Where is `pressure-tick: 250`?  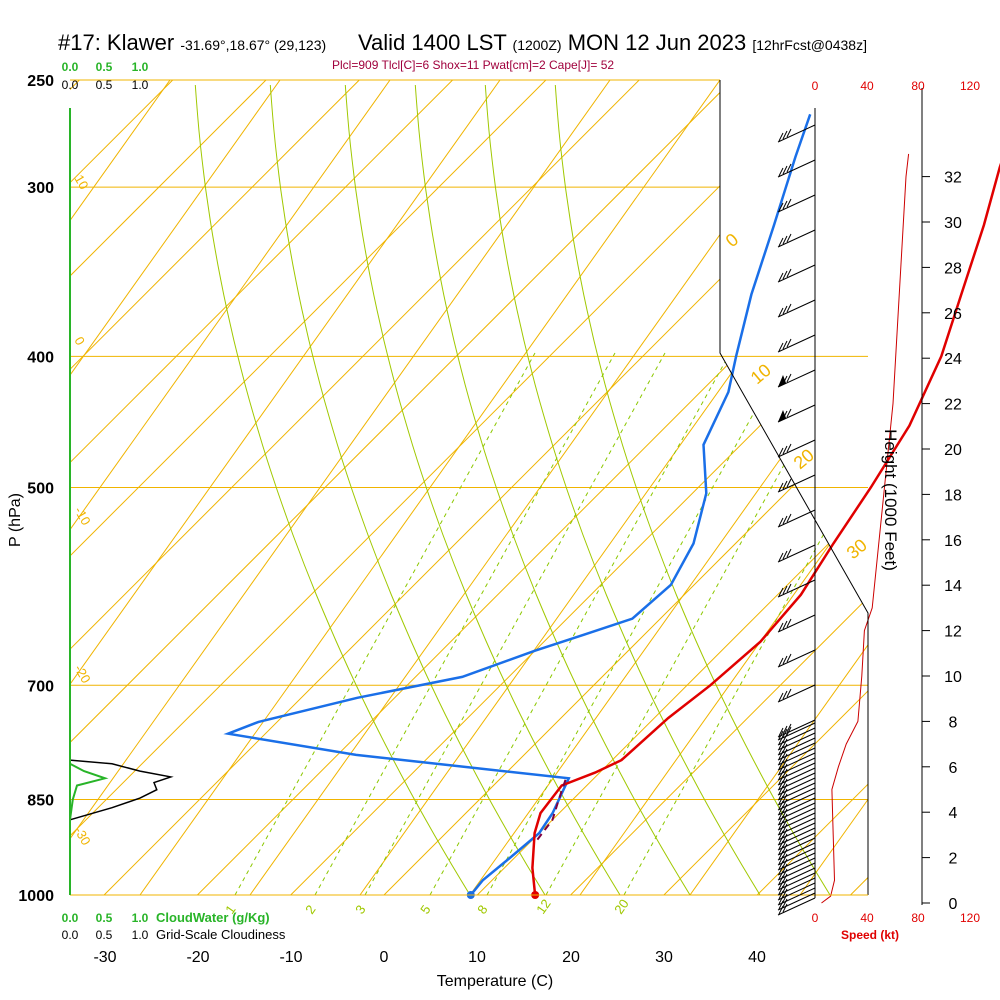
pressure-tick: 250 is located at coordinates (40, 81).